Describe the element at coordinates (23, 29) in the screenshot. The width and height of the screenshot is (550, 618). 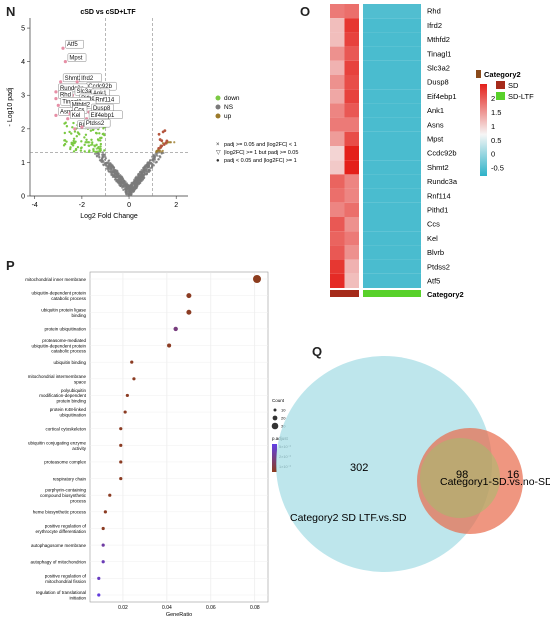
I see `y-tick-label: 5` at that location.